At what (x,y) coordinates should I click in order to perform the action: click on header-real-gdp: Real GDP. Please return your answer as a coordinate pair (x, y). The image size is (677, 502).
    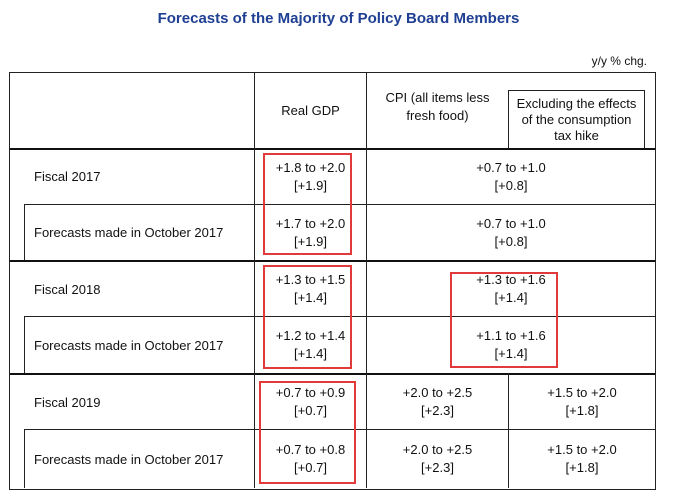
    Looking at the image, I should click on (310, 110).